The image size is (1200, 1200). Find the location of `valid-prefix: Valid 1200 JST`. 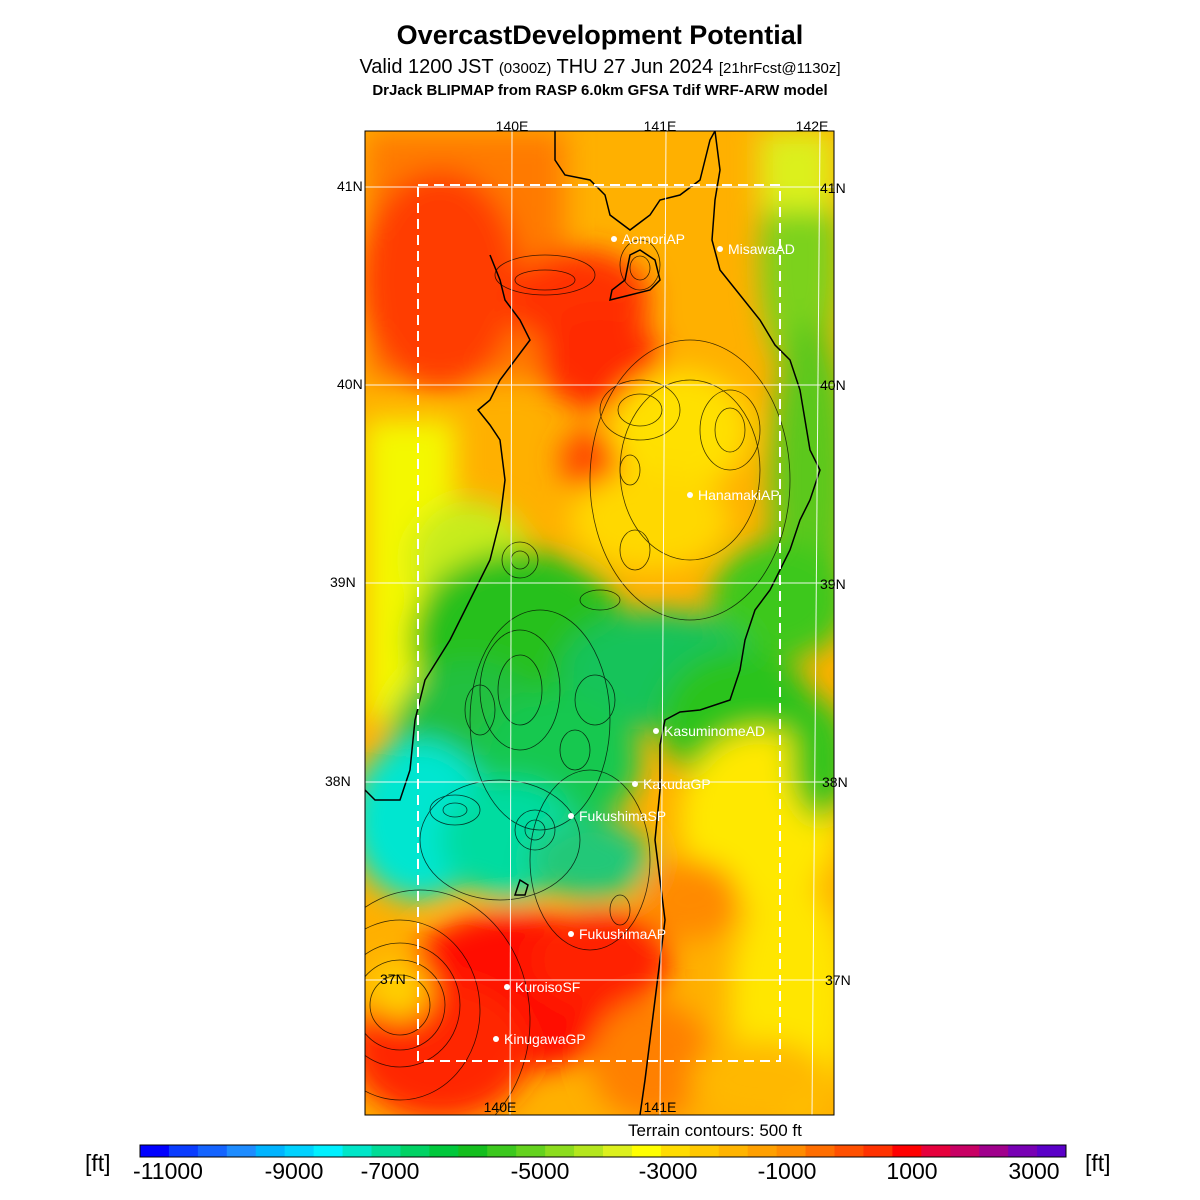

valid-prefix: Valid 1200 JST is located at coordinates (426, 67).